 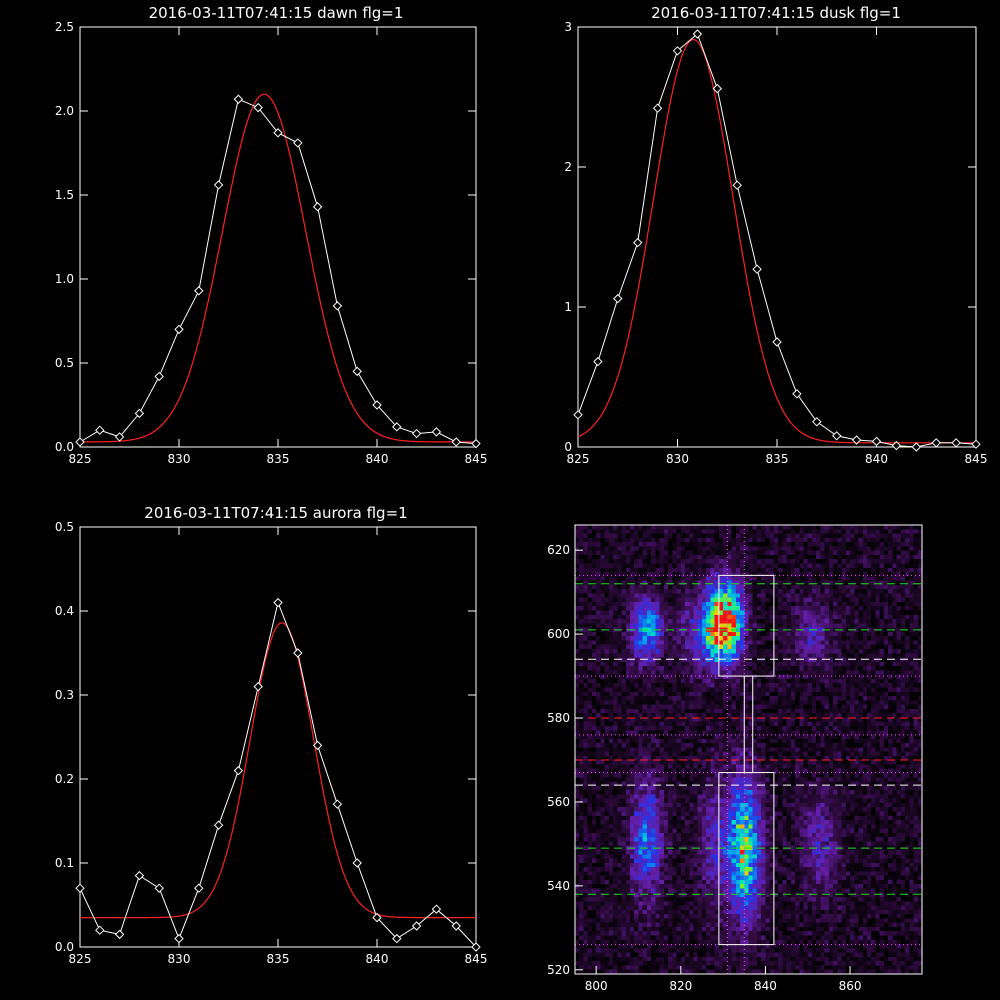 I want to click on dawn-x-tick-label: 845, so click(x=476, y=459).